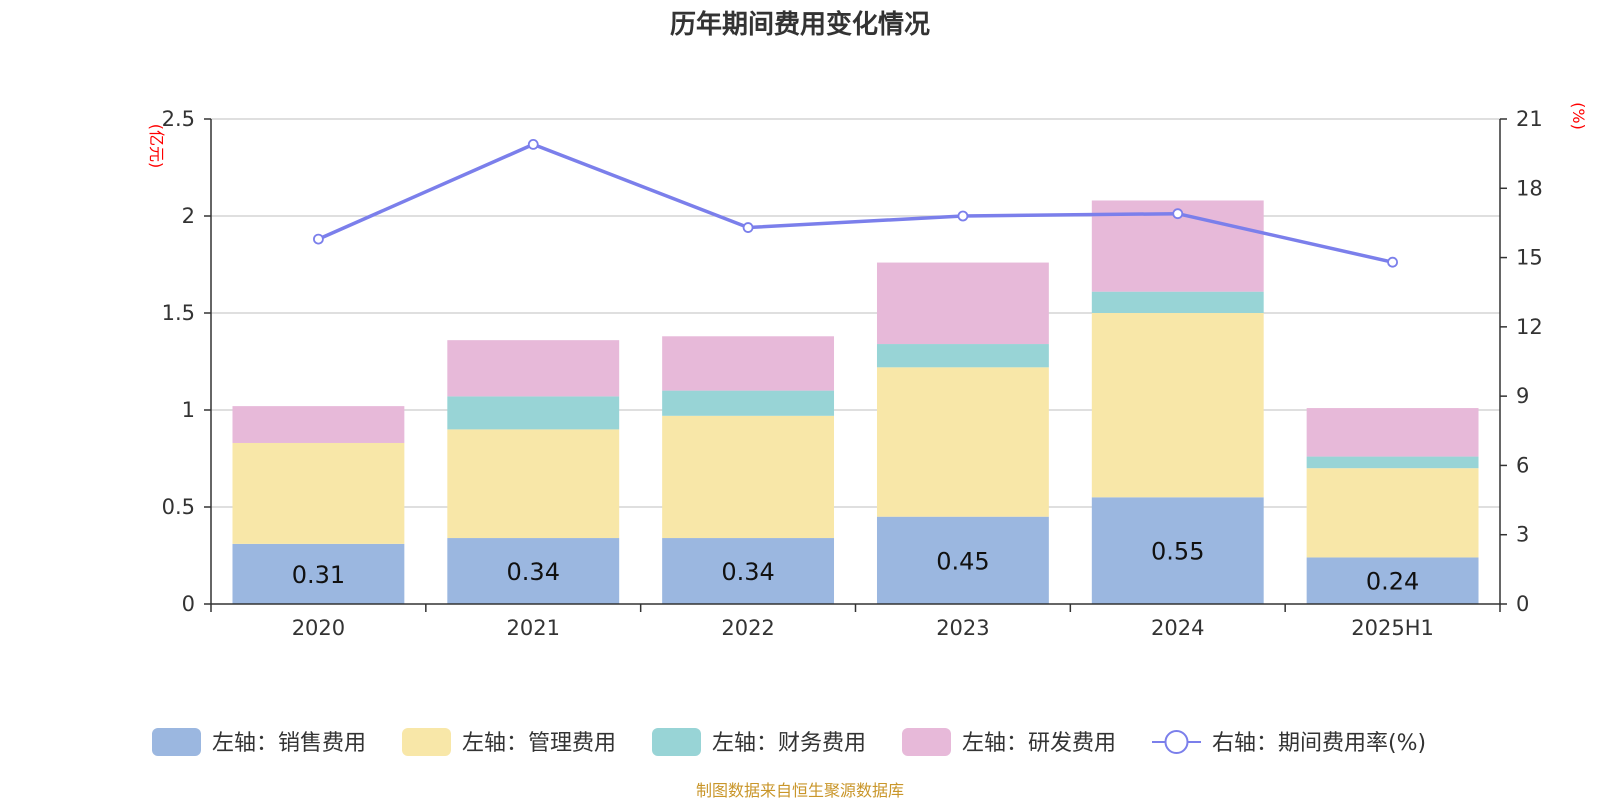  I want to click on left-axis-unit: (亿元), so click(156, 146).